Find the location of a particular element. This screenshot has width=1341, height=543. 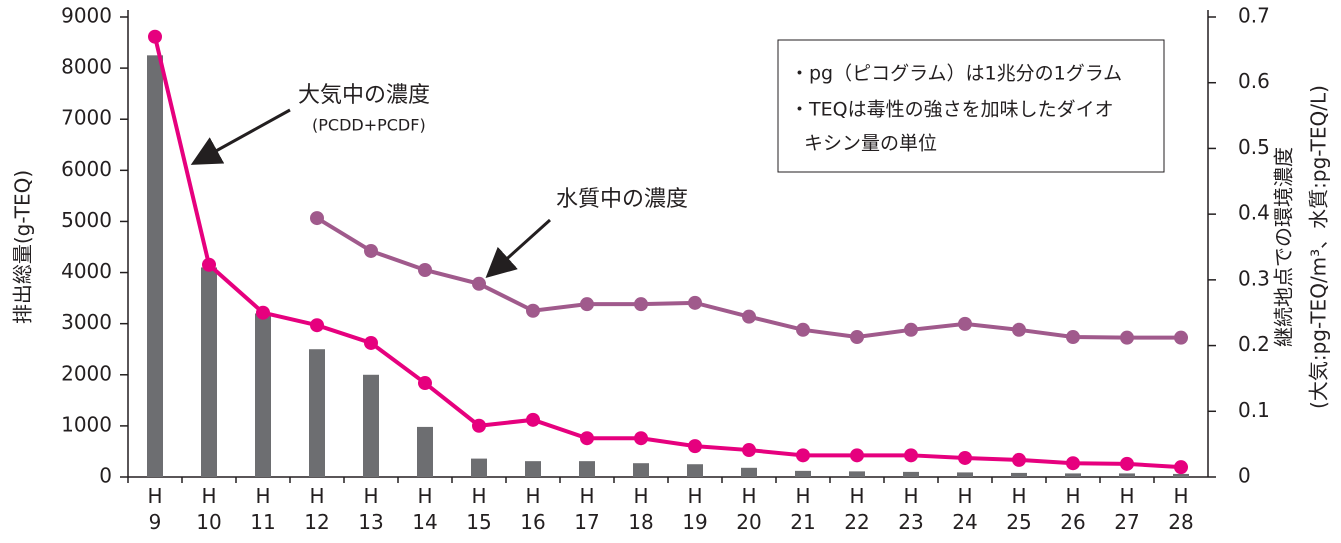

y-axis-label: 排出総量(g-TEQ) is located at coordinates (23, 247).